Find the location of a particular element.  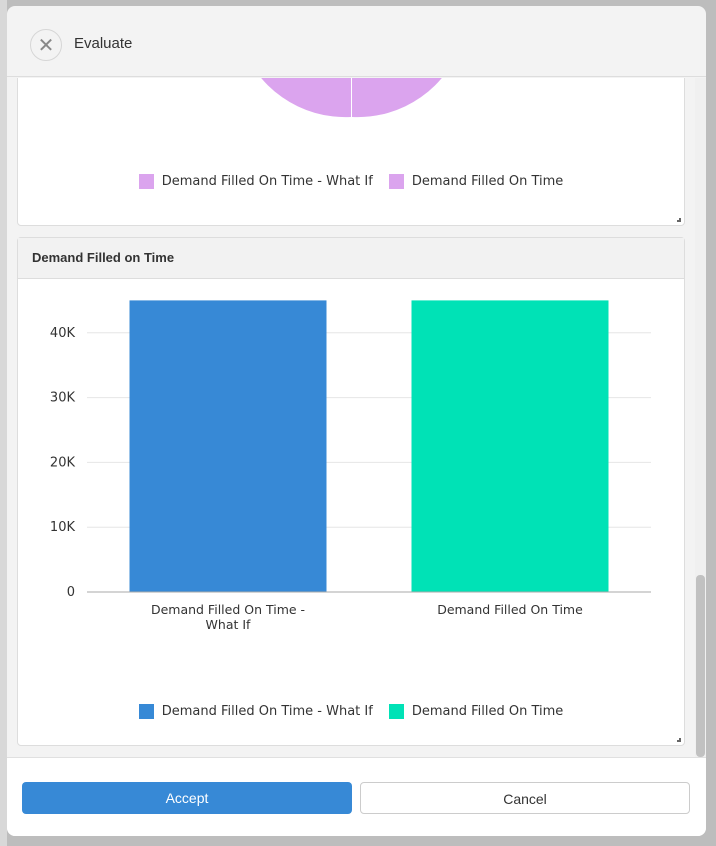

background-app is located at coordinates (3, 423).